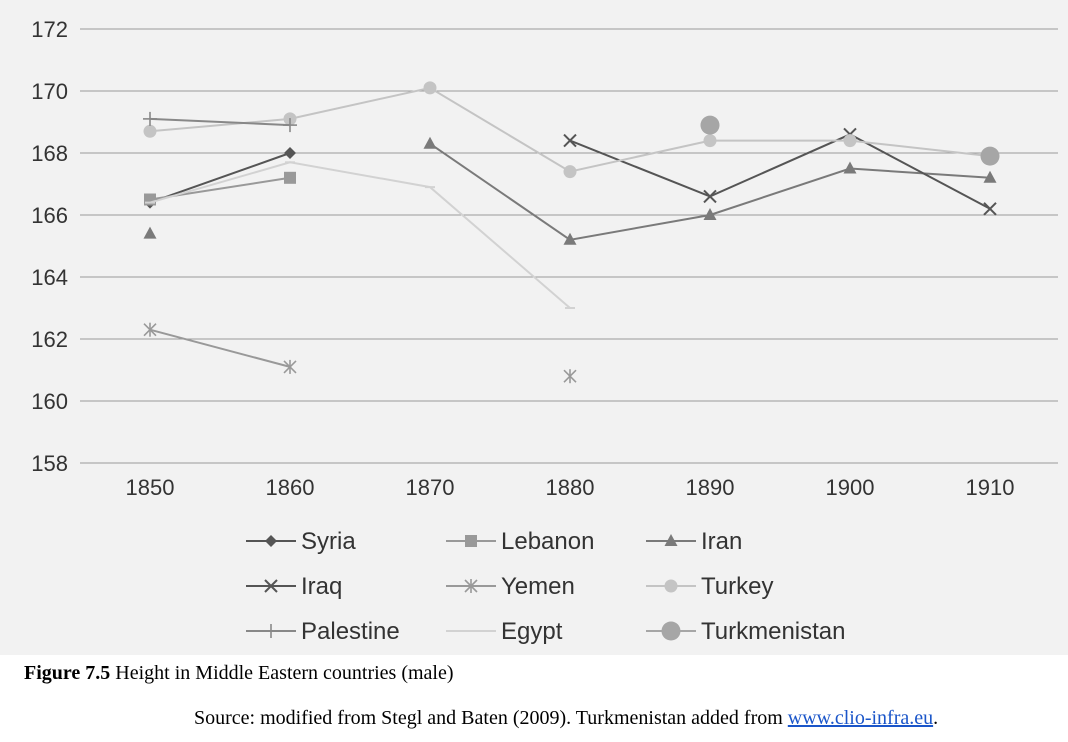 The height and width of the screenshot is (742, 1068). I want to click on series-egypt, so click(360, 235).